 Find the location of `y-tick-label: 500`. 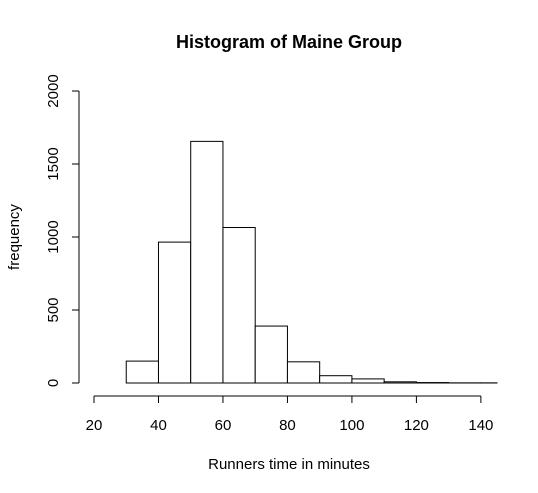

y-tick-label: 500 is located at coordinates (53, 309).